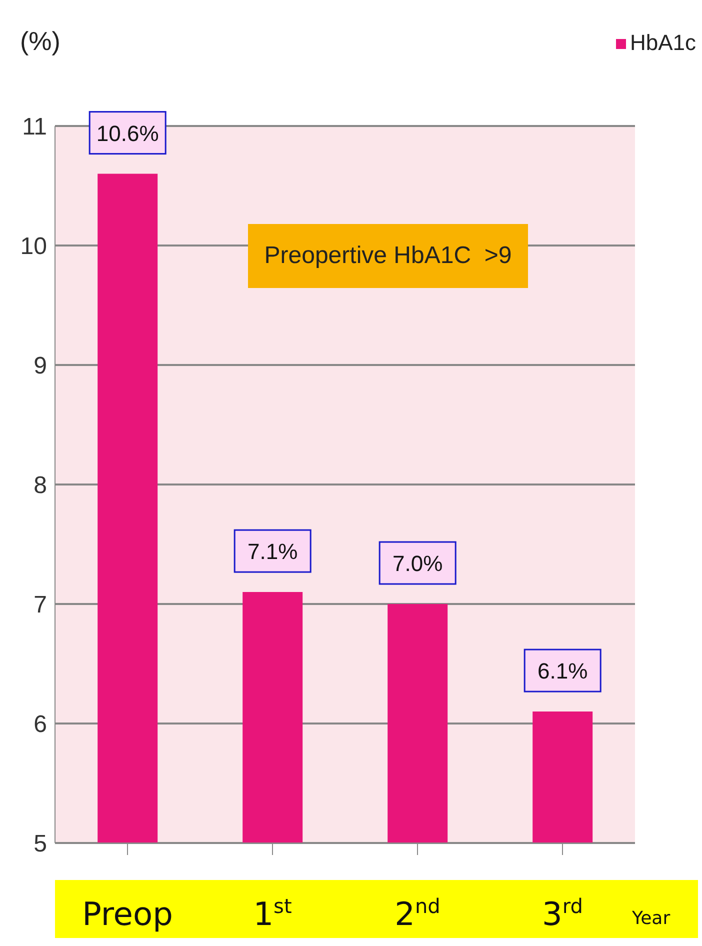  Describe the element at coordinates (663, 42) in the screenshot. I see `legend-label: HbA1c` at that location.